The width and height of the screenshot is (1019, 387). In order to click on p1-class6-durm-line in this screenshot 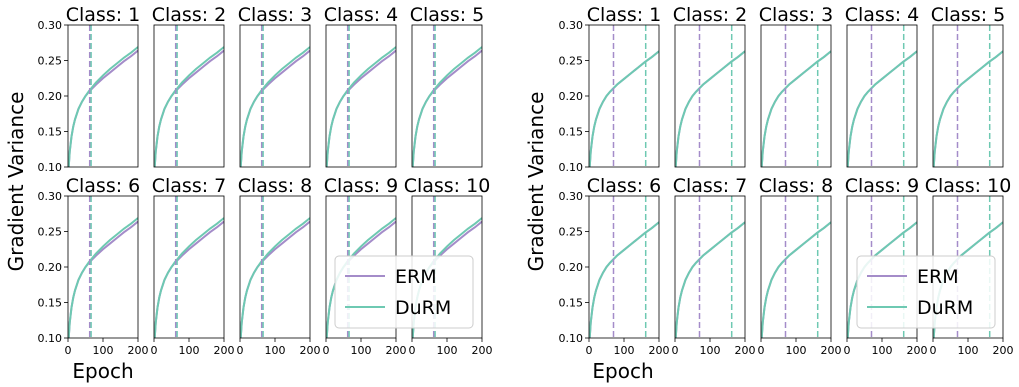, I will do `click(624, 279)`.